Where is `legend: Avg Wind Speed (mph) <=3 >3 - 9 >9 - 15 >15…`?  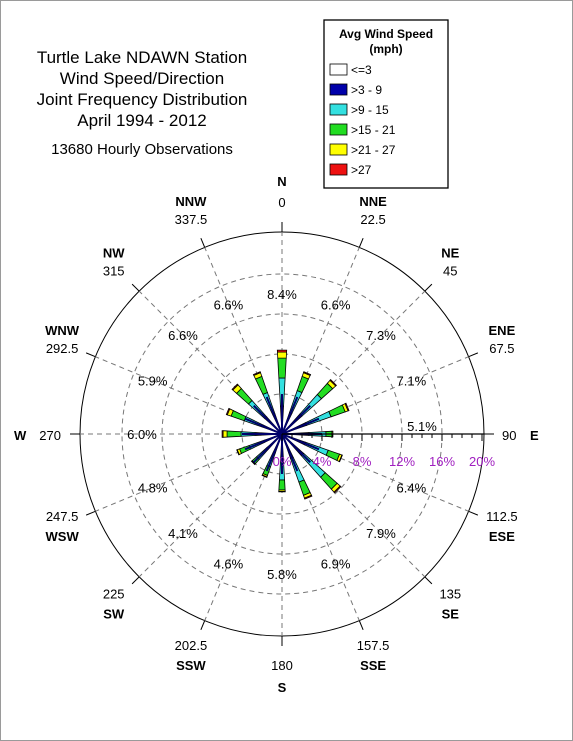 legend: Avg Wind Speed (mph) <=3 >3 - 9 >9 - 15 >15… is located at coordinates (386, 104).